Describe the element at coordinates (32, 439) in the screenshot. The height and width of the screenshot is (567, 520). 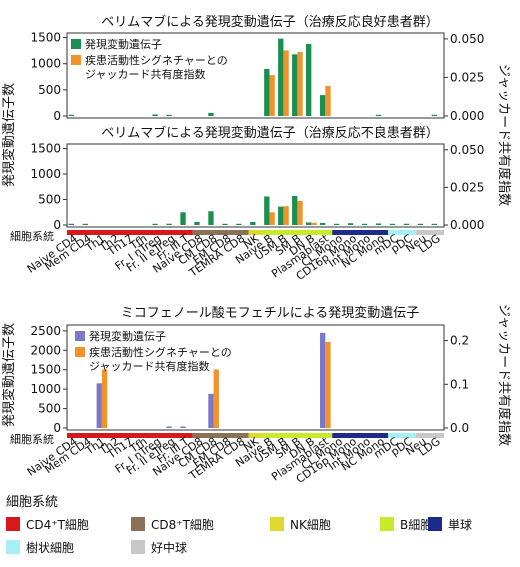
I see `lineage-row-label-bottom: 細胞系統` at that location.